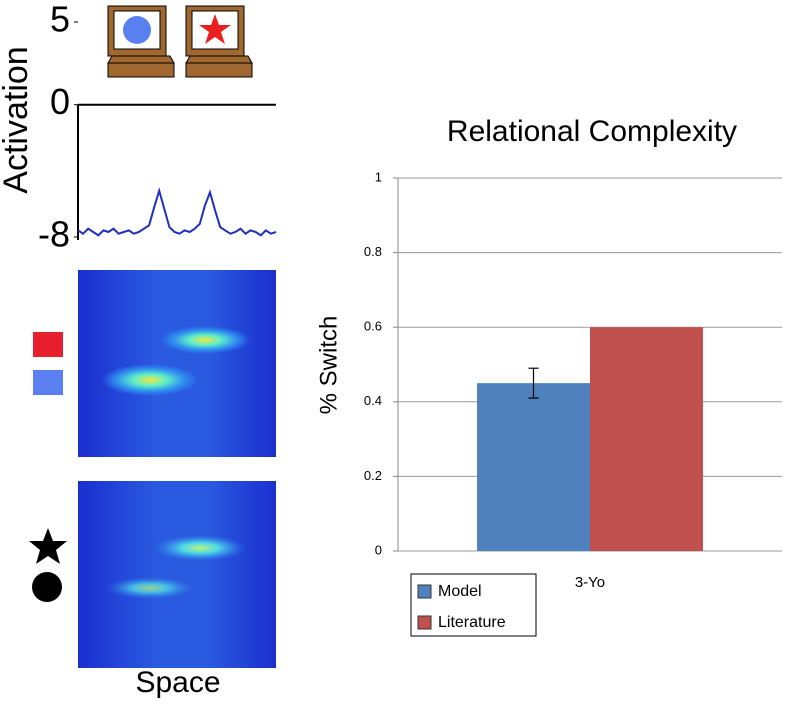 This screenshot has height=705, width=800. I want to click on x-axis-label: Space, so click(177, 682).